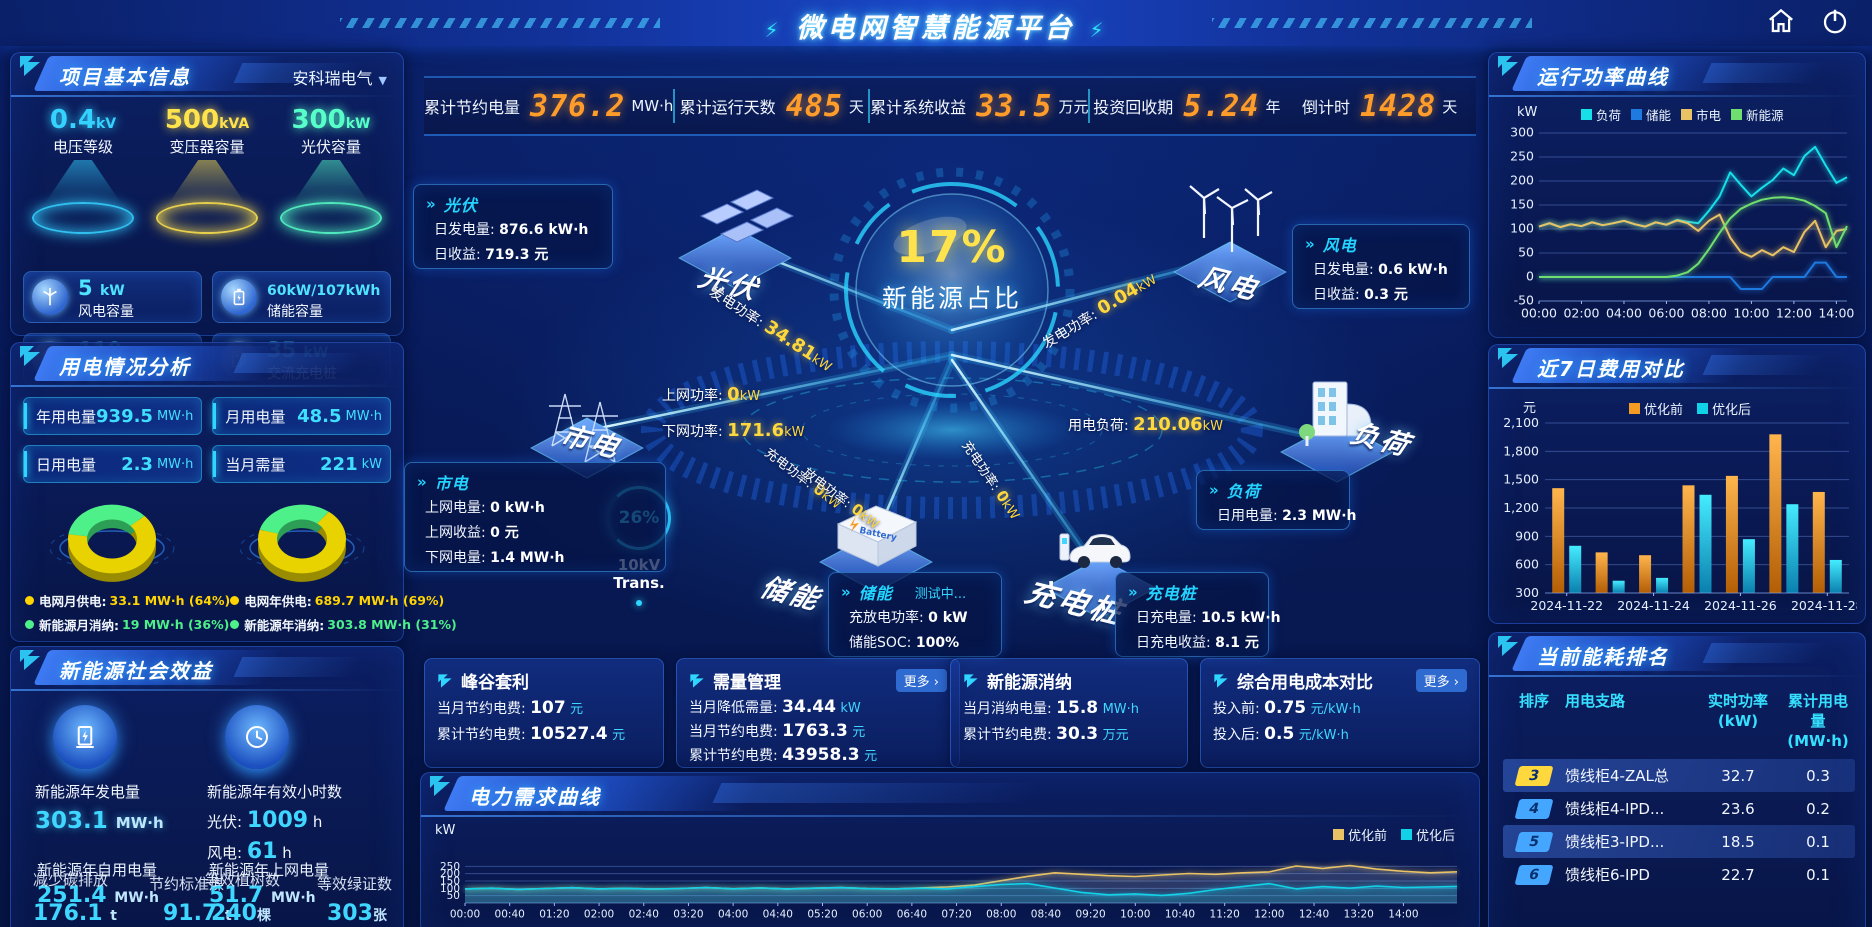  What do you see at coordinates (1679, 874) in the screenshot?
I see `table-row: 6 馈线柜6-IPD 22.7 0.1` at bounding box center [1679, 874].